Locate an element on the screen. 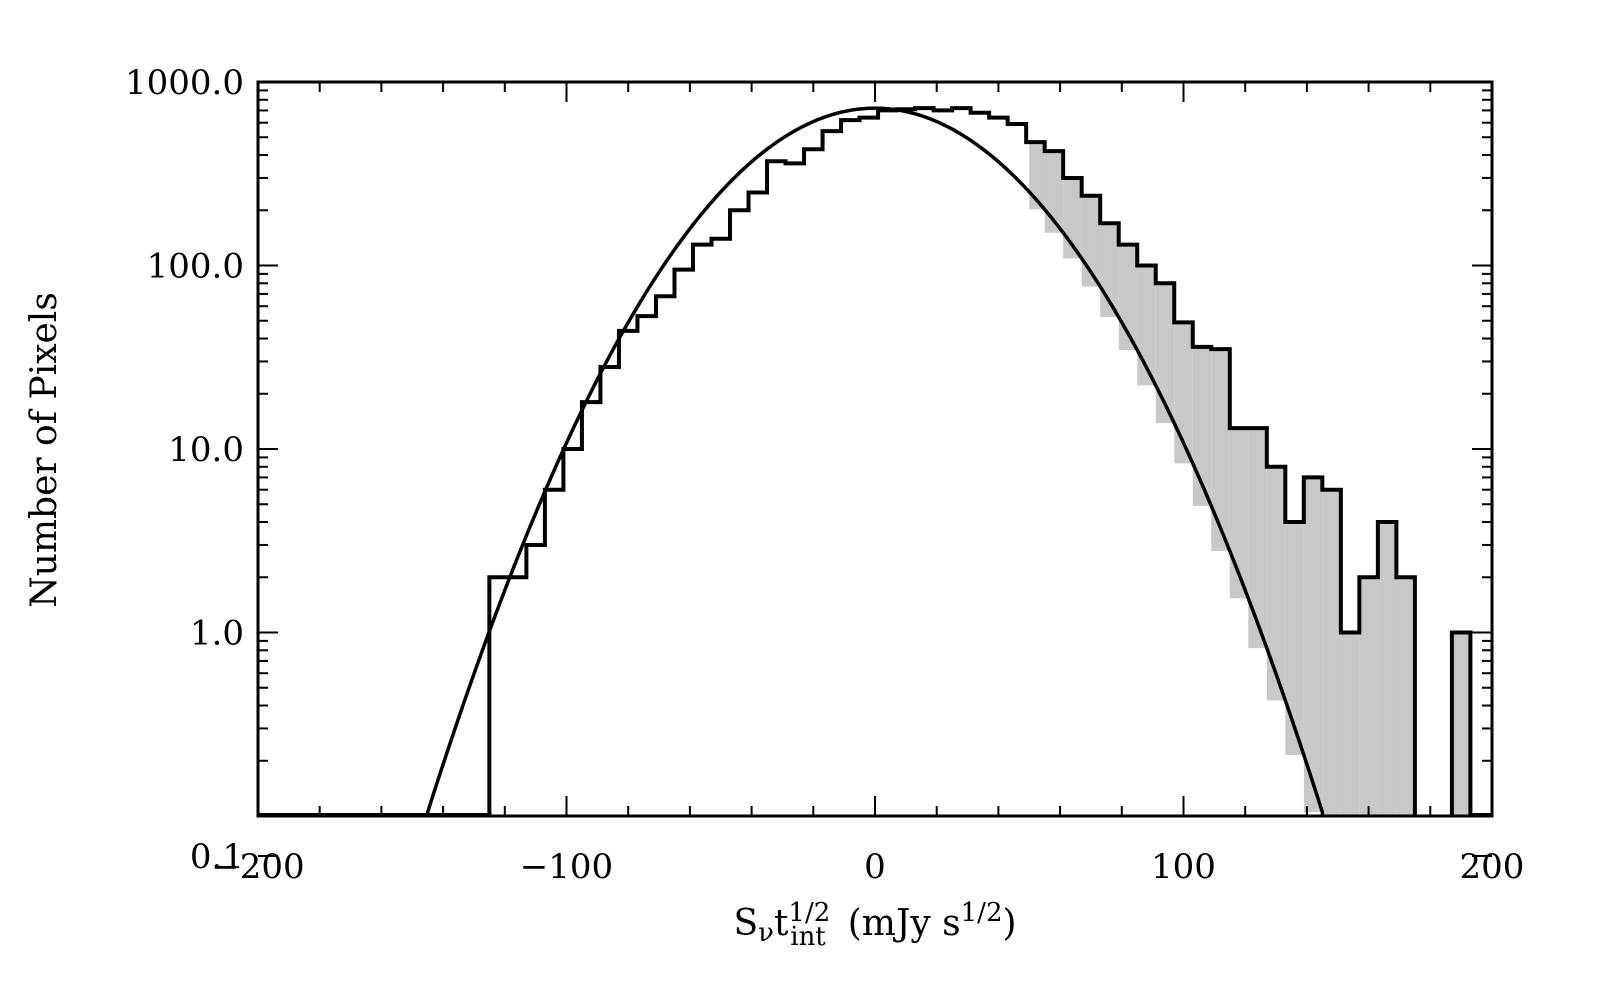 The width and height of the screenshot is (1600, 999). x-title-var: t is located at coordinates (781, 923).